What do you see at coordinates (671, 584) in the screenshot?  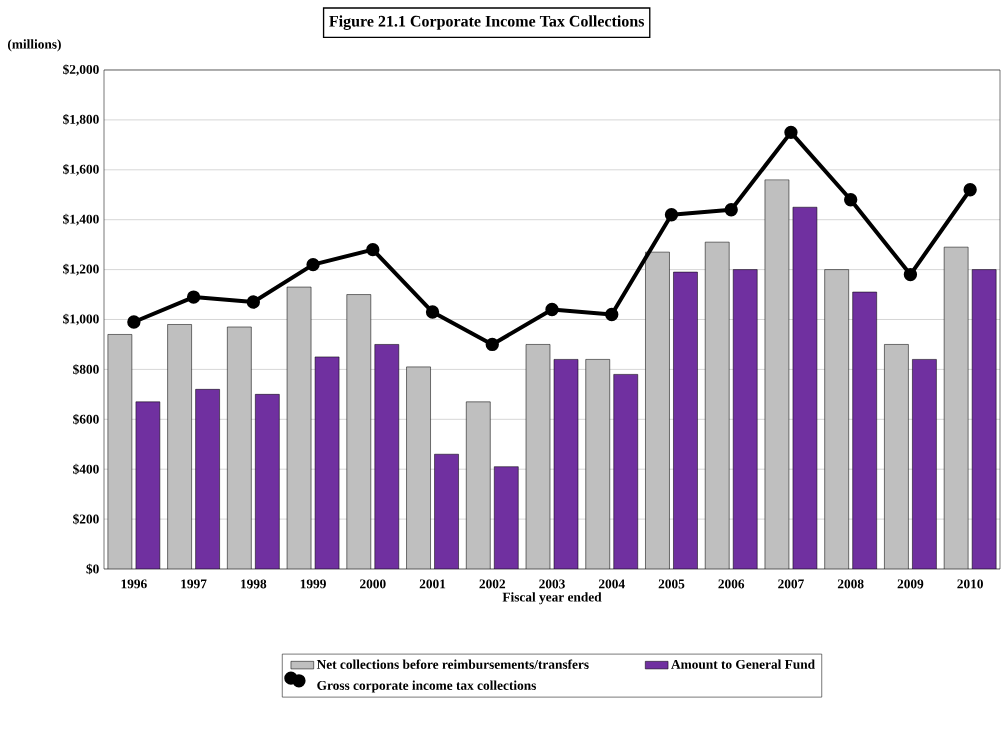 I see `x-tick-label: 2005` at bounding box center [671, 584].